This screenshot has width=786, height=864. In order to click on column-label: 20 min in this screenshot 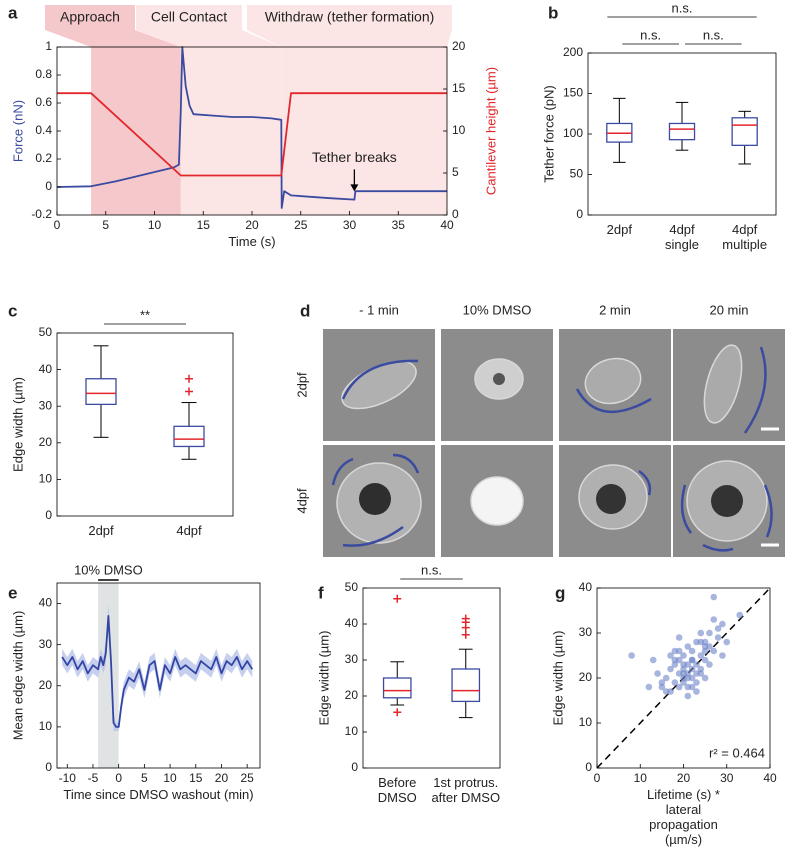, I will do `click(728, 309)`.